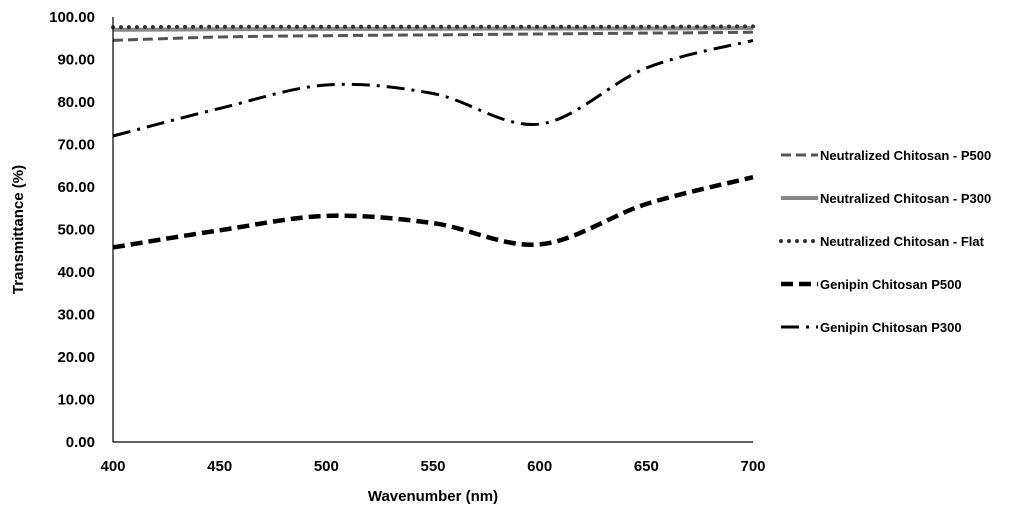 This screenshot has height=508, width=1028. I want to click on x-tick-label: 500, so click(326, 466).